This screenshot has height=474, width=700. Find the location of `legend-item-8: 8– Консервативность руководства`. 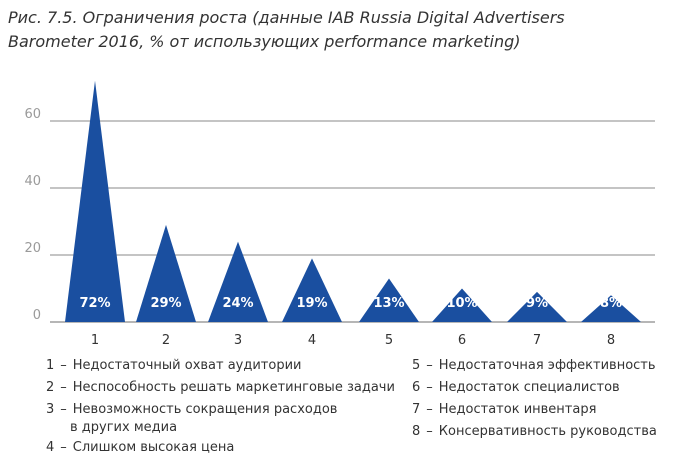

legend-item-8: 8– Консервативность руководства is located at coordinates (534, 432).